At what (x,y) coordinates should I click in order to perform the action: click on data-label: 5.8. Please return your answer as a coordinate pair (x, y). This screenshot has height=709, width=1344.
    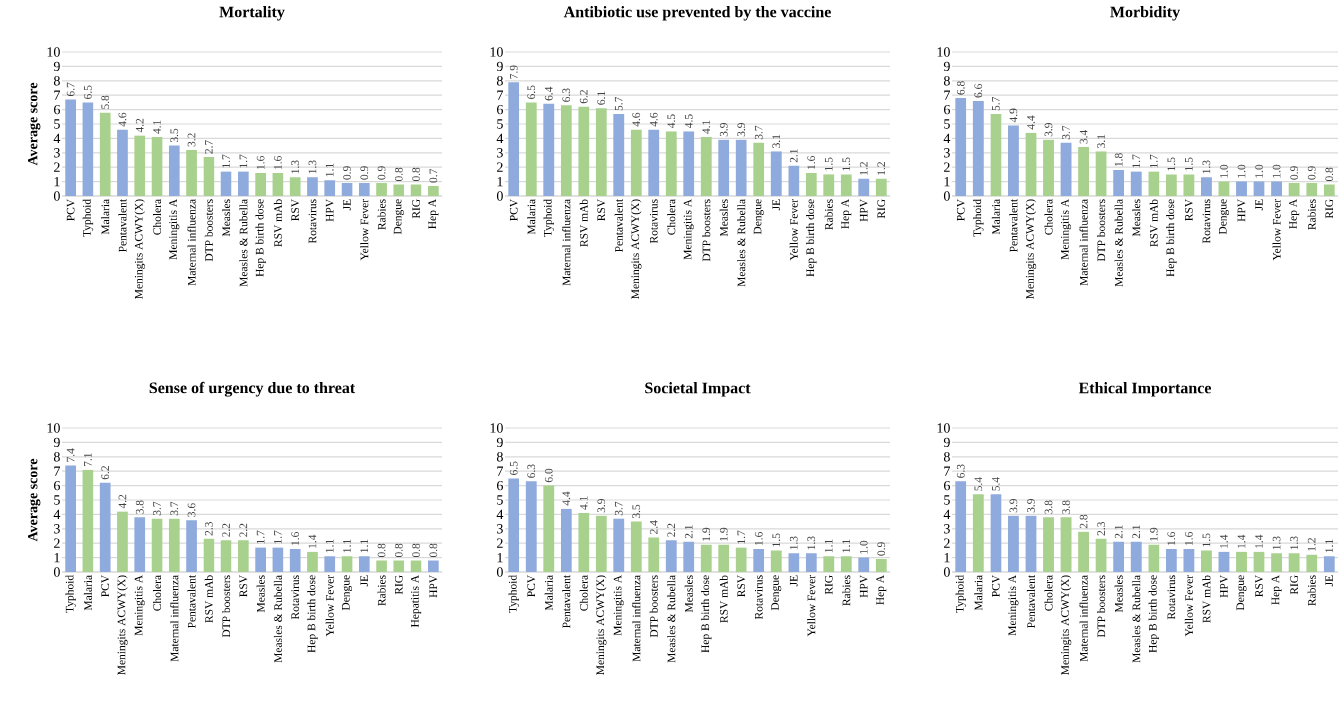
    Looking at the image, I should click on (105, 102).